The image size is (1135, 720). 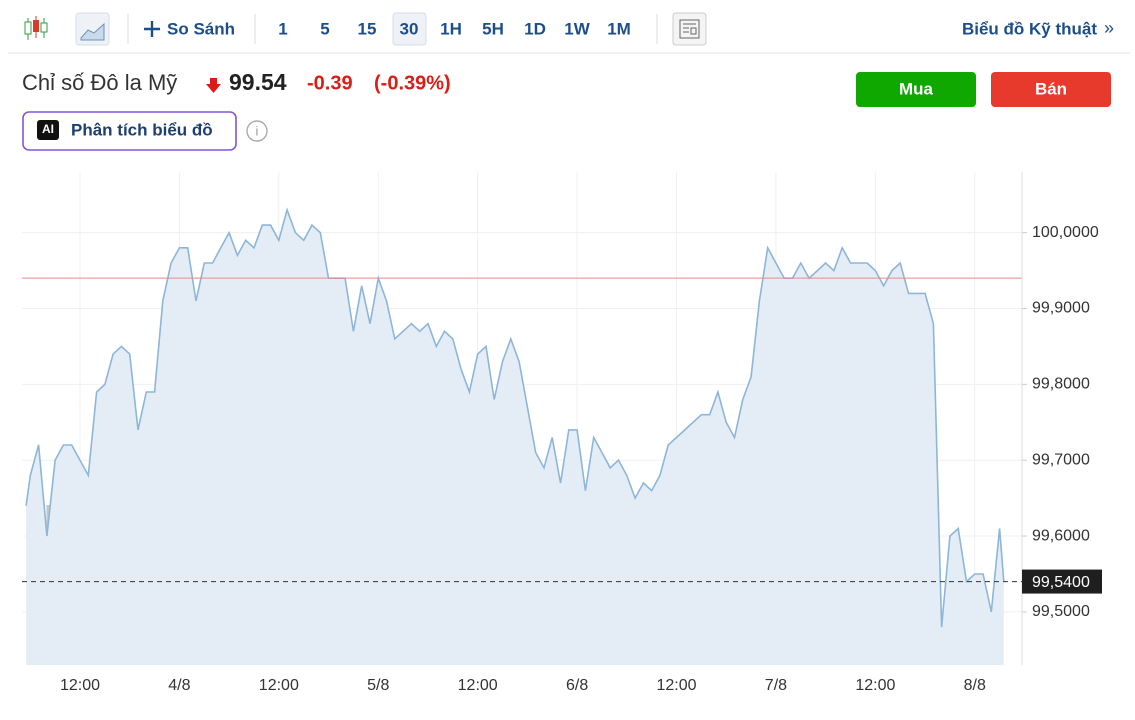 I want to click on sell-label: Bán, so click(x=1051, y=88).